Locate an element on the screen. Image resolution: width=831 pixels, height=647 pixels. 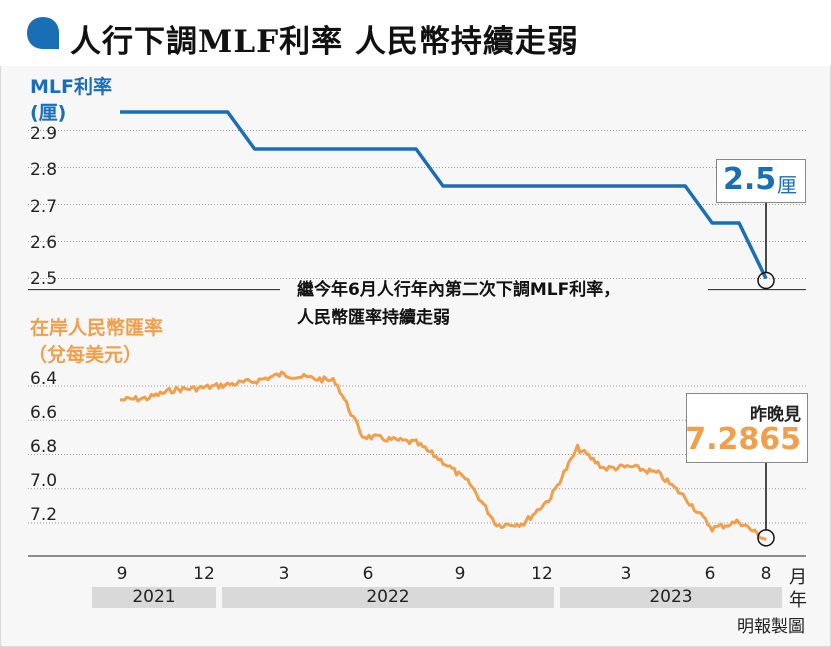
x-month-unit: 月 is located at coordinates (798, 577).